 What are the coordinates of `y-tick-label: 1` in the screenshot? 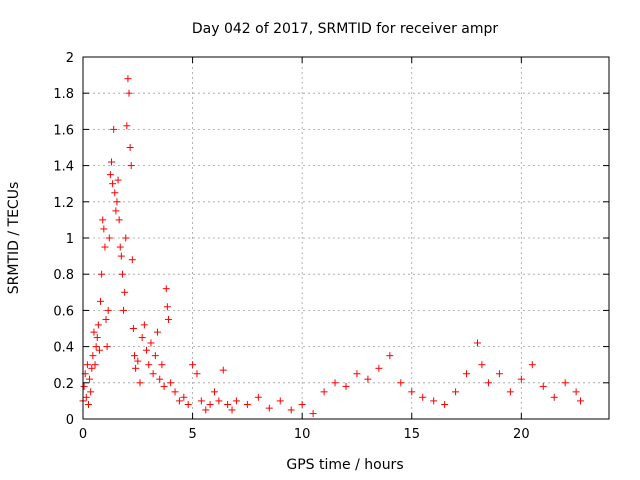 It's located at (70, 239).